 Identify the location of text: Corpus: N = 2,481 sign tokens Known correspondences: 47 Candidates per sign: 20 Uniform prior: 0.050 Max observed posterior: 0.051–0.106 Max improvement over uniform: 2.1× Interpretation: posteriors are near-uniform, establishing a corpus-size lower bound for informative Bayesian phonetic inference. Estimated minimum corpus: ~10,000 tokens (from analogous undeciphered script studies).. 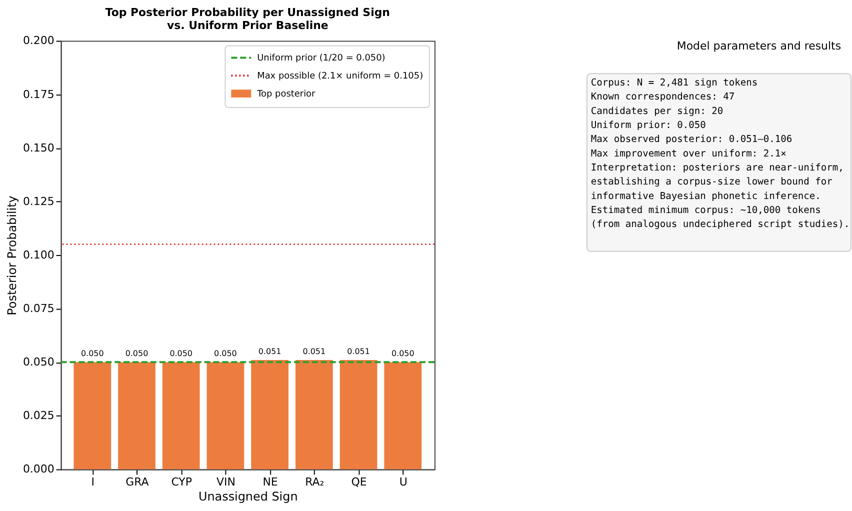
(720, 154).